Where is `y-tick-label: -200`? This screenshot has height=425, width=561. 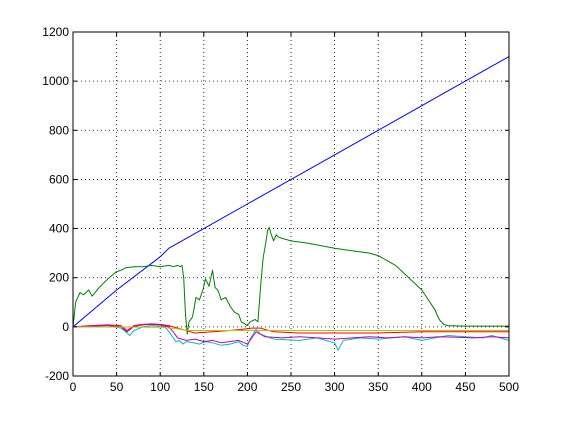
y-tick-label: -200 is located at coordinates (57, 376).